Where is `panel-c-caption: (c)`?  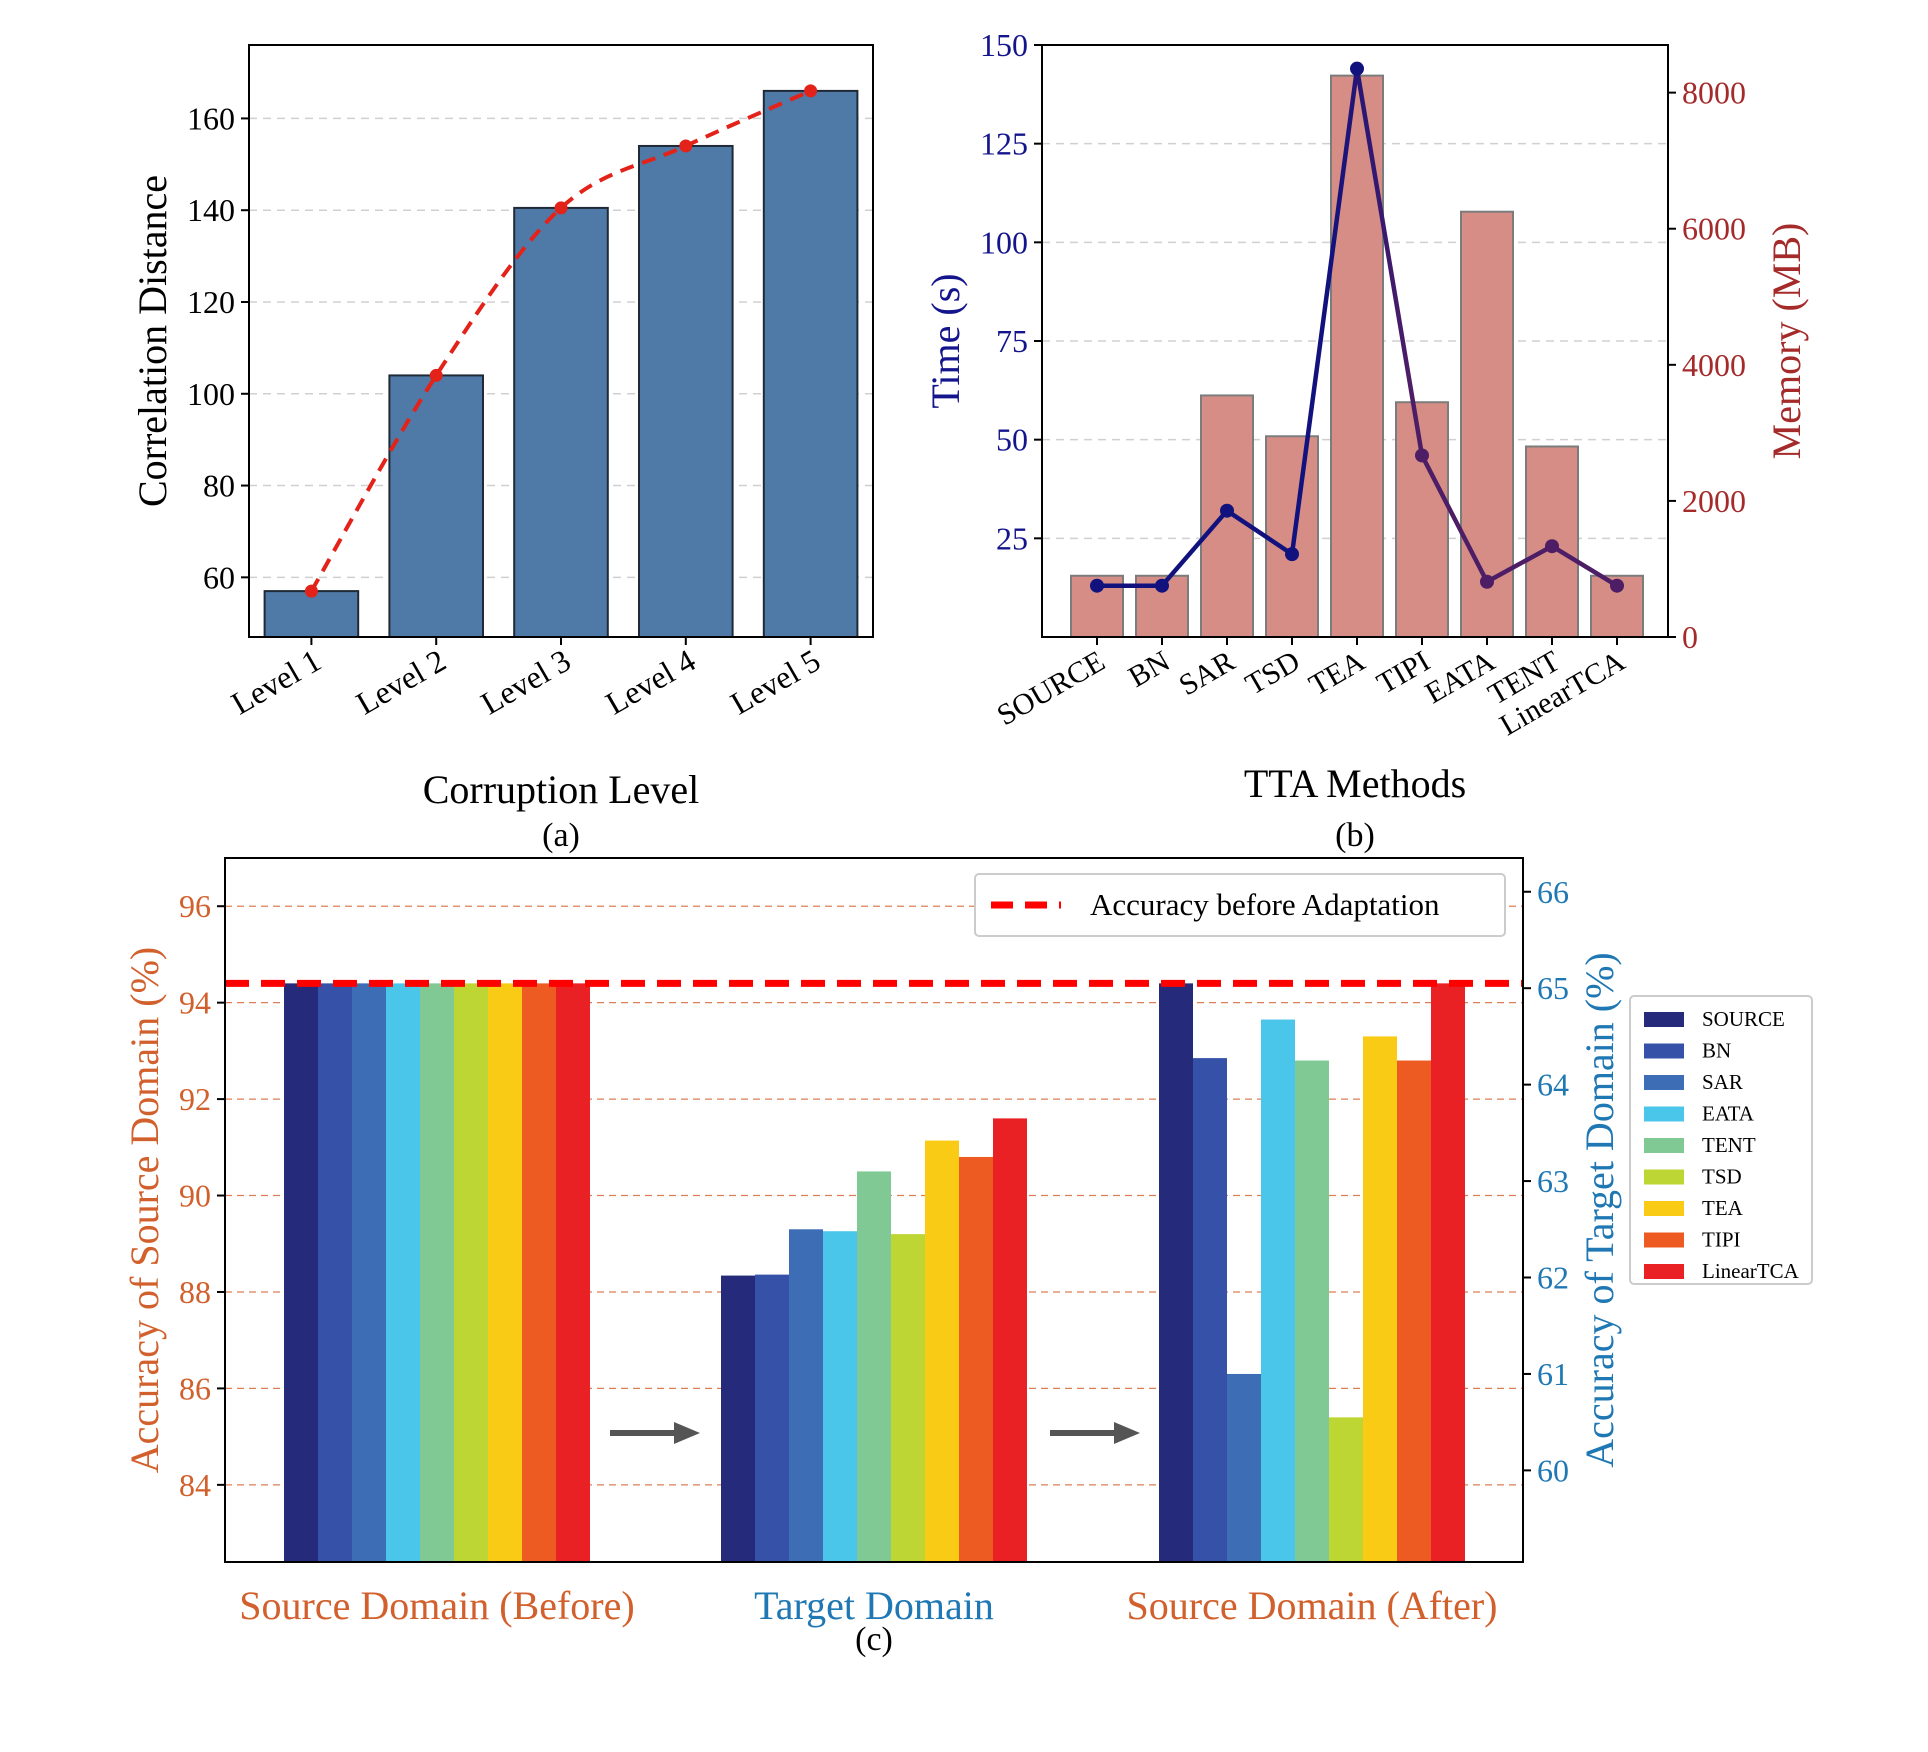 panel-c-caption: (c) is located at coordinates (874, 1639).